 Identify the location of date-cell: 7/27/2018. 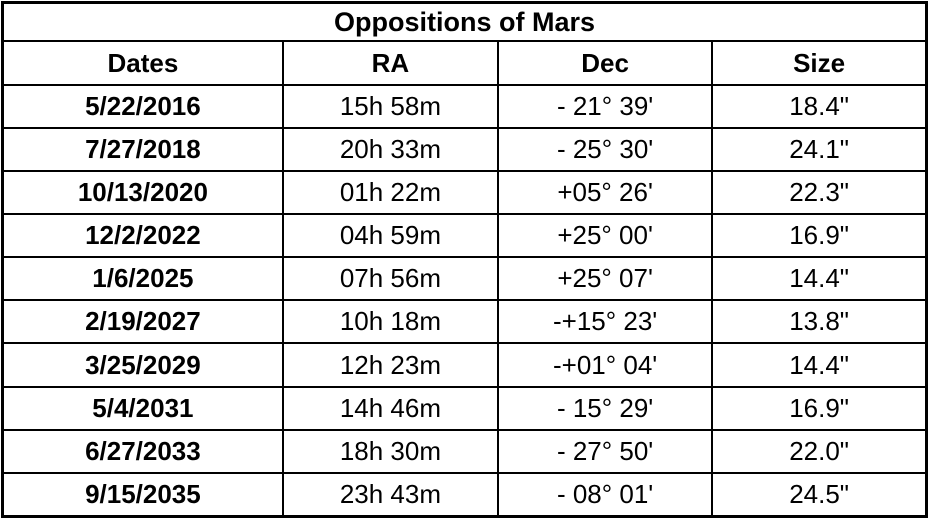
(142, 150).